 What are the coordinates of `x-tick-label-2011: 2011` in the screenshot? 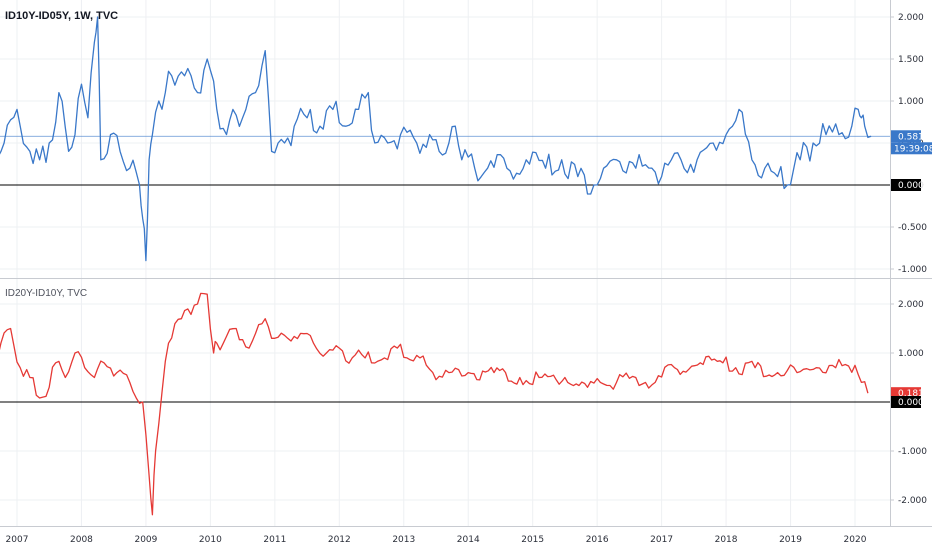 It's located at (274, 540).